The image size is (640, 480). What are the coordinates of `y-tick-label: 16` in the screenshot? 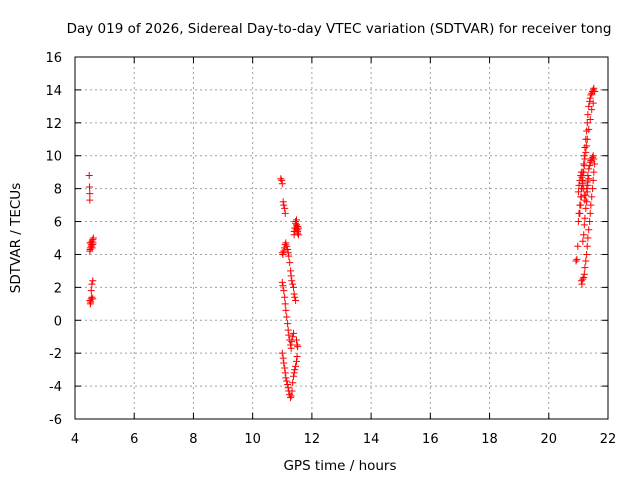 It's located at (53, 58).